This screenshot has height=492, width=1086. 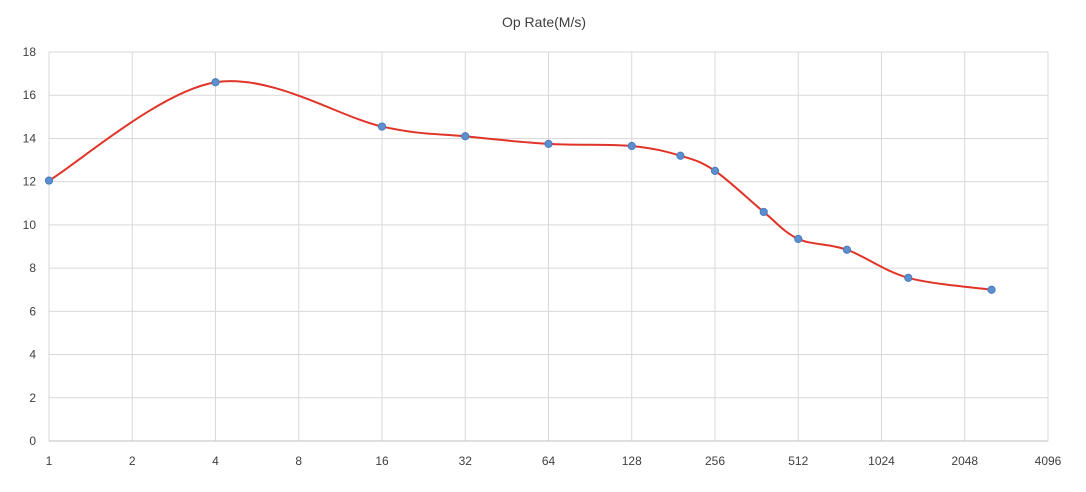 I want to click on y-tick-label: 4, so click(x=32, y=355).